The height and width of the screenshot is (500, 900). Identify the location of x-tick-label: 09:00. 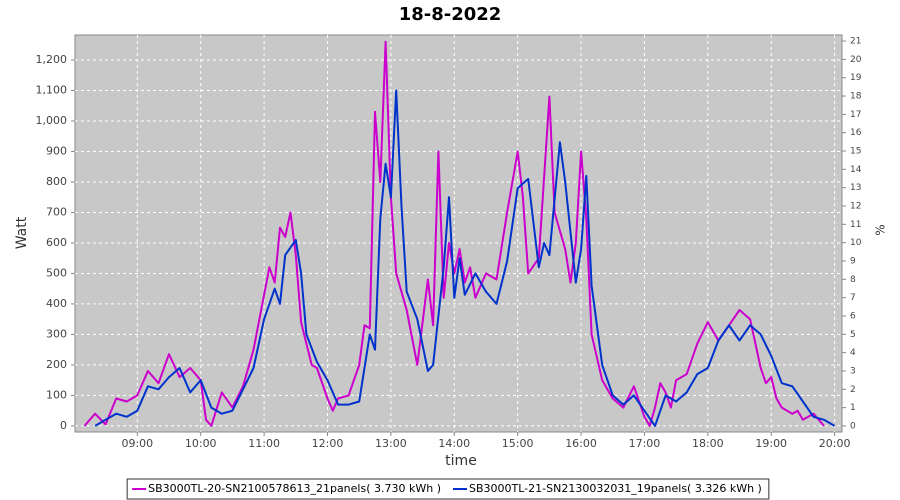
(137, 443).